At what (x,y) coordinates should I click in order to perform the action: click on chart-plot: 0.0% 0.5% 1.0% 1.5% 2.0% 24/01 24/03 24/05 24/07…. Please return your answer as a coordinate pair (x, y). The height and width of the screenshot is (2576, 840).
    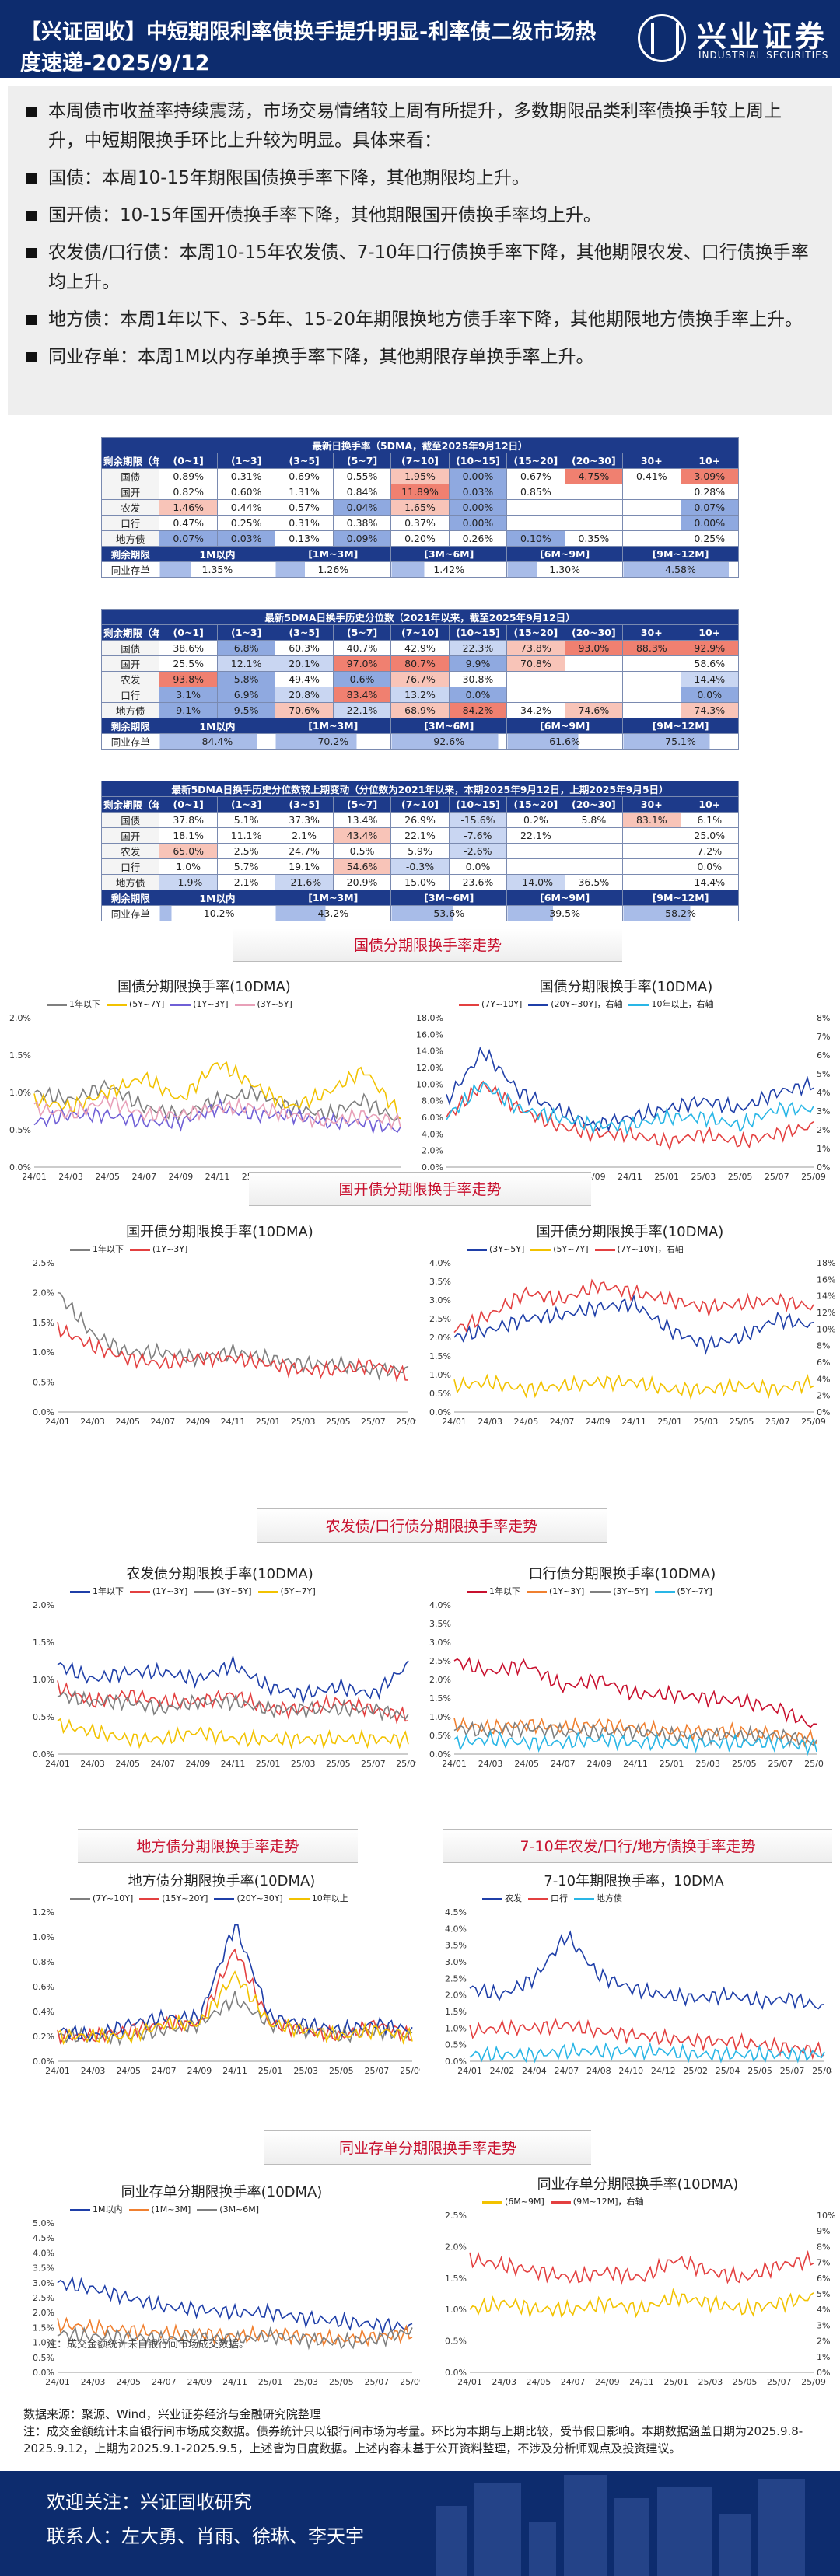
    Looking at the image, I should click on (209, 1097).